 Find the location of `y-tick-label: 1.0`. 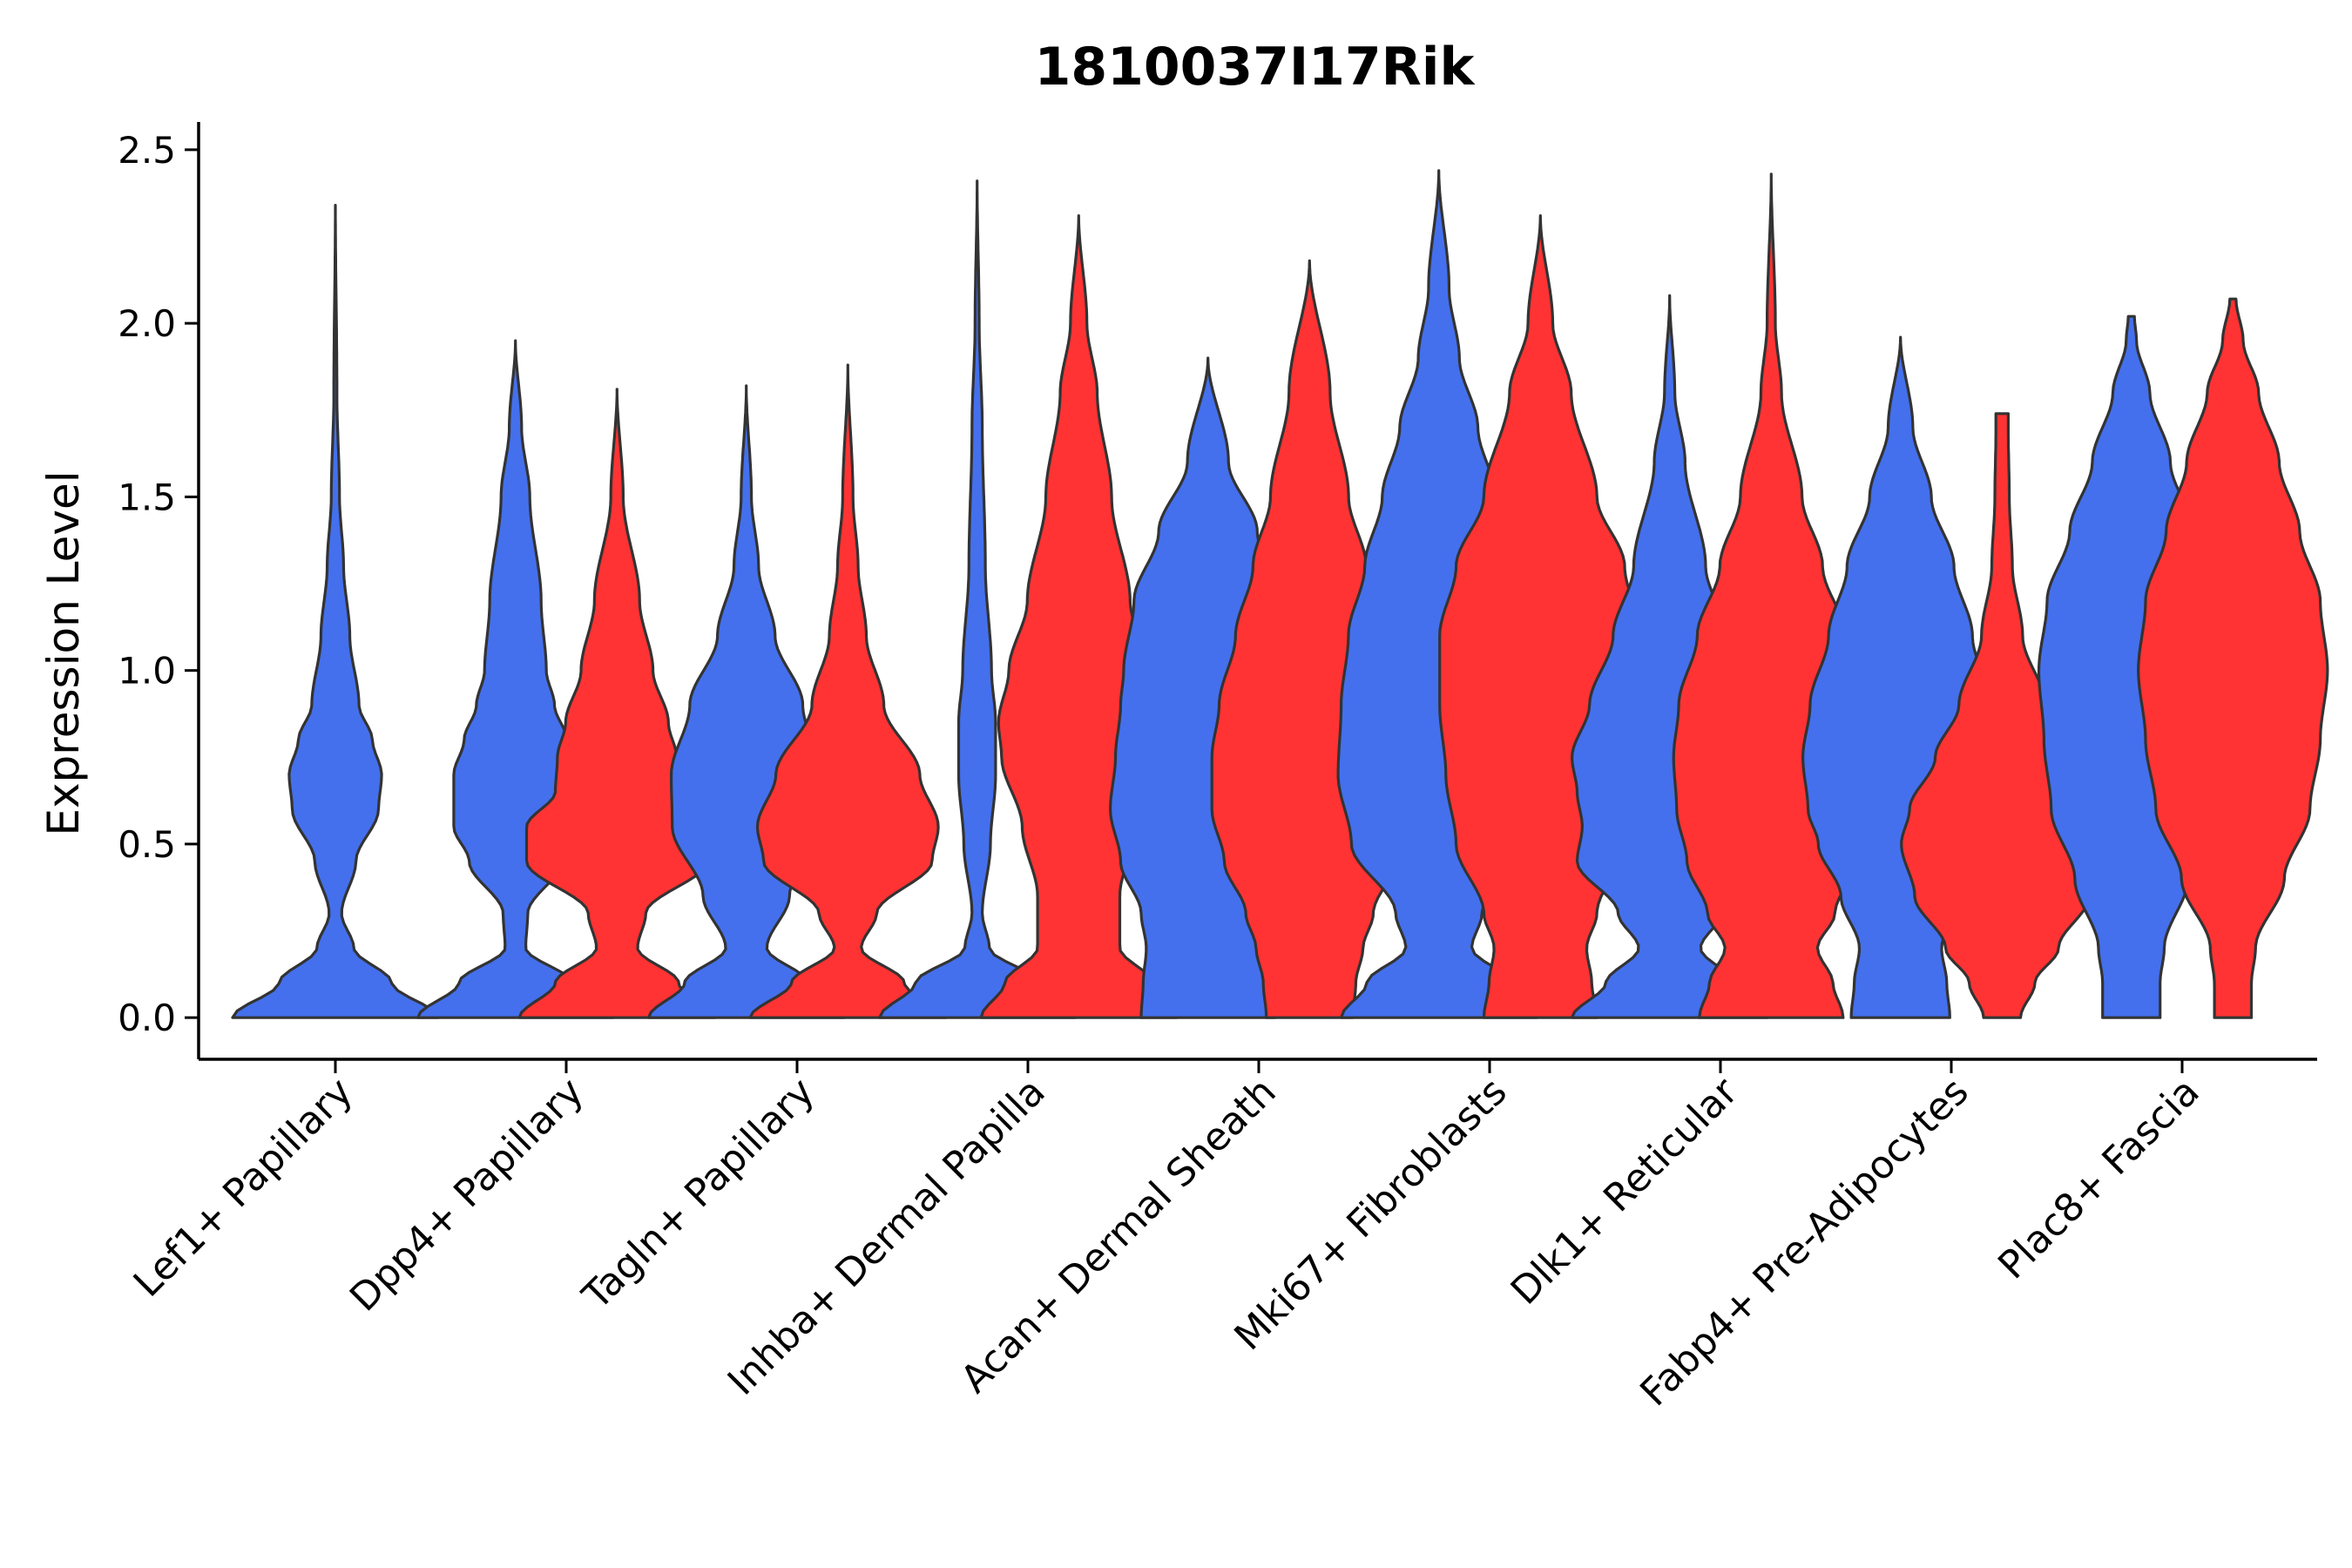

y-tick-label: 1.0 is located at coordinates (147, 672).